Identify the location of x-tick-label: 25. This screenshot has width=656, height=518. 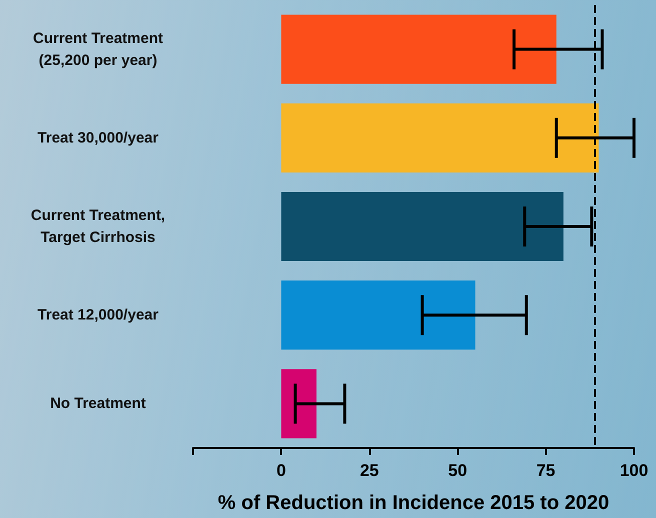
(369, 470).